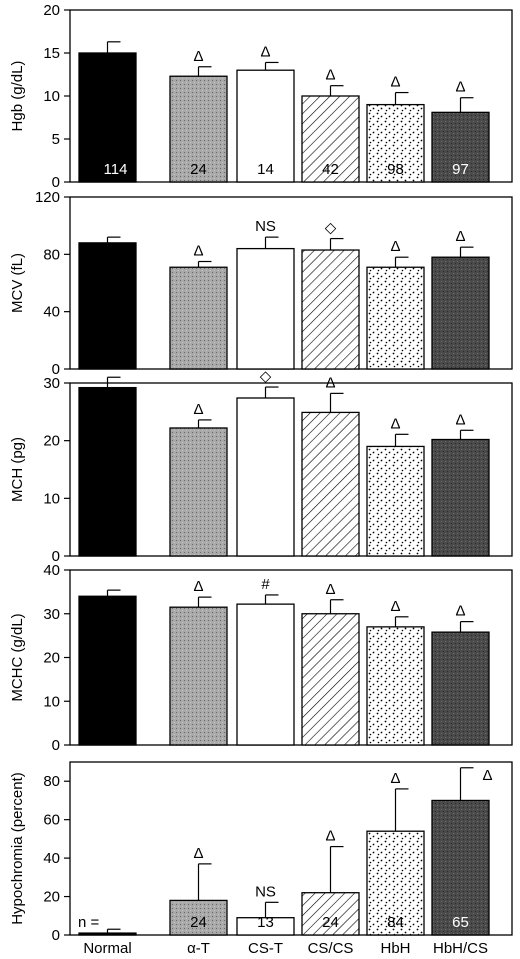 Image resolution: width=520 pixels, height=959 pixels. Describe the element at coordinates (265, 891) in the screenshot. I see `significance-mark: NS` at that location.